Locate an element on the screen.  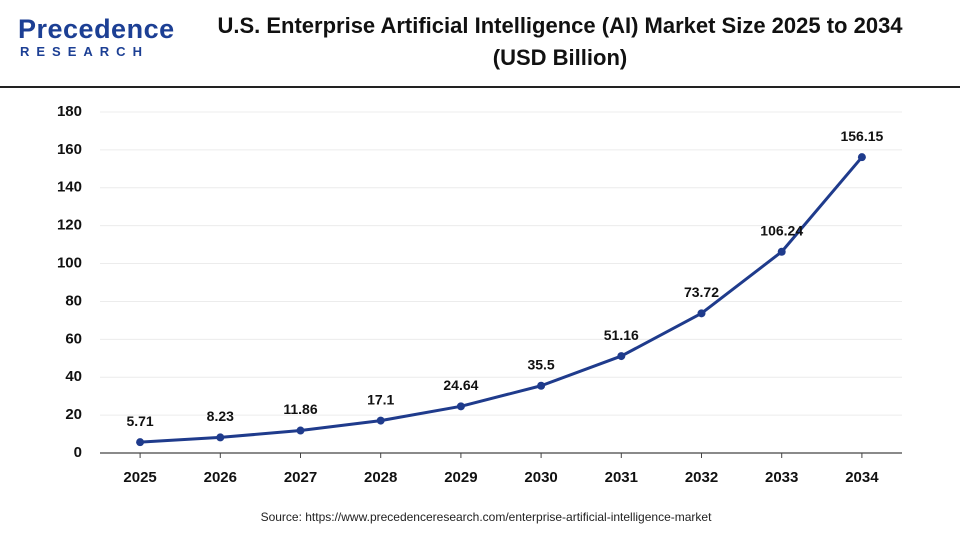
y-tick-label: 120 is located at coordinates (69, 225).